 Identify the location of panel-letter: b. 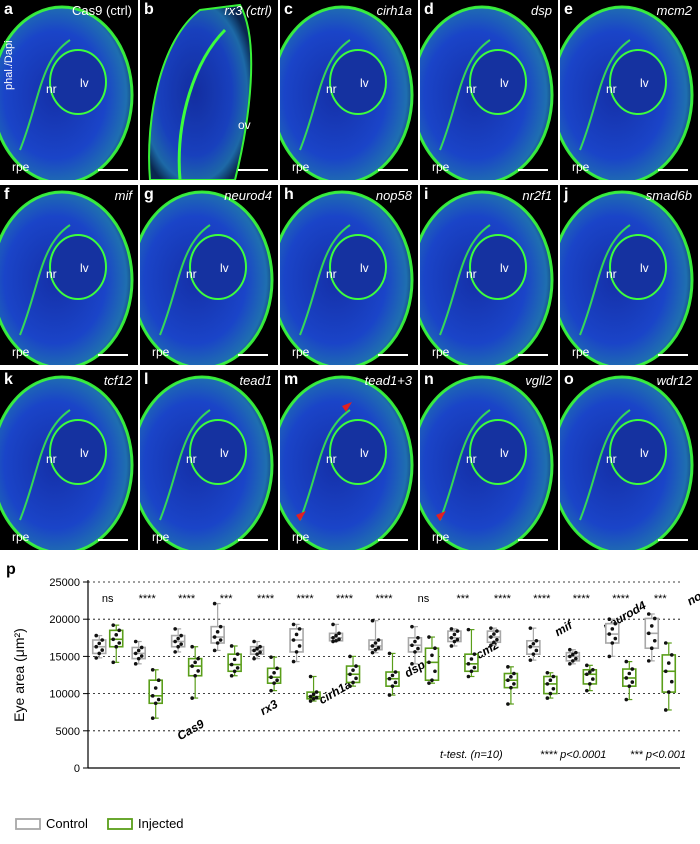
(149, 9).